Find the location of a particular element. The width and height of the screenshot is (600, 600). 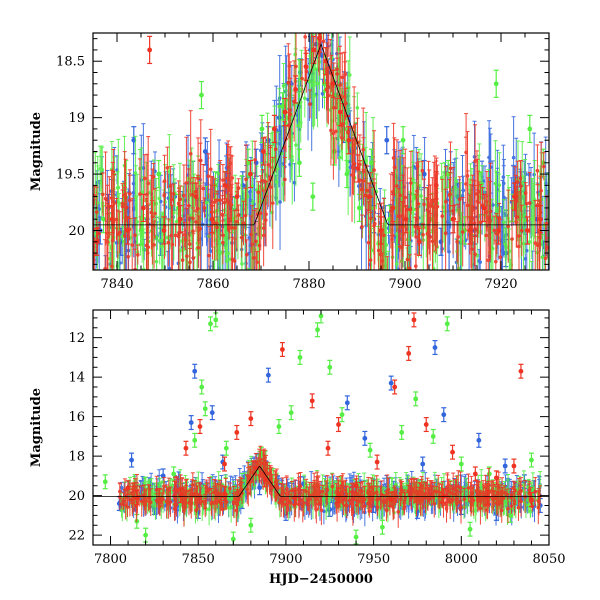

y-tick-label: 20 is located at coordinates (76, 231).